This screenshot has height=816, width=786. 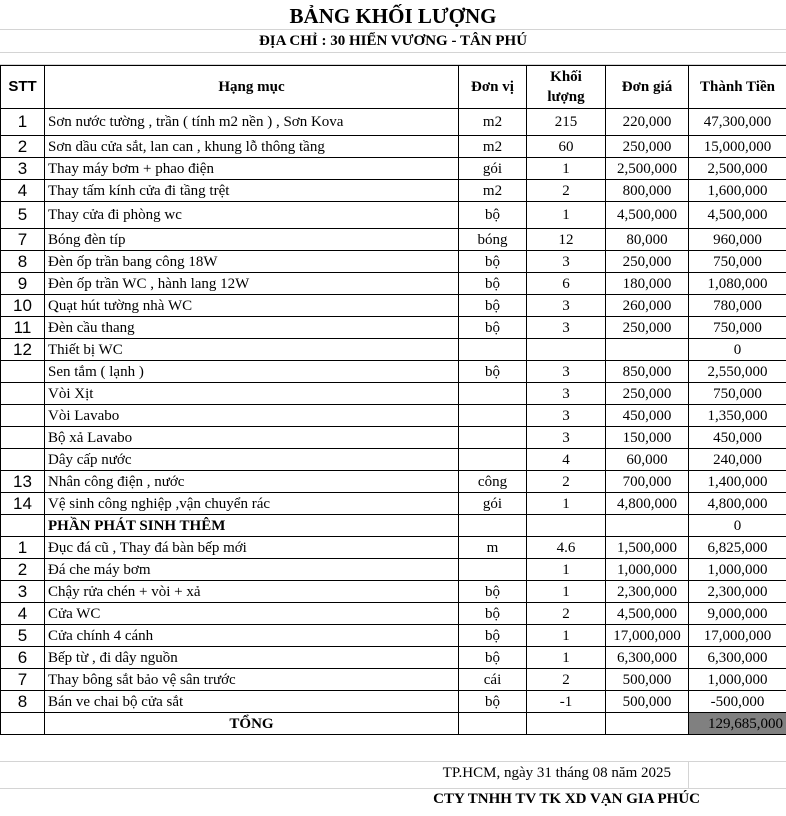 What do you see at coordinates (23, 614) in the screenshot?
I see `row-stt: 4` at bounding box center [23, 614].